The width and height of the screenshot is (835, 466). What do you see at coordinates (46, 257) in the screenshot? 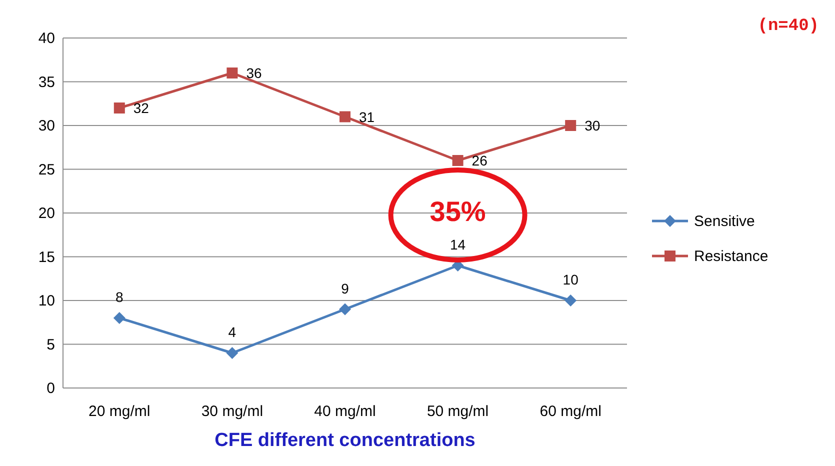
I see `y-tick-label: 15` at bounding box center [46, 257].